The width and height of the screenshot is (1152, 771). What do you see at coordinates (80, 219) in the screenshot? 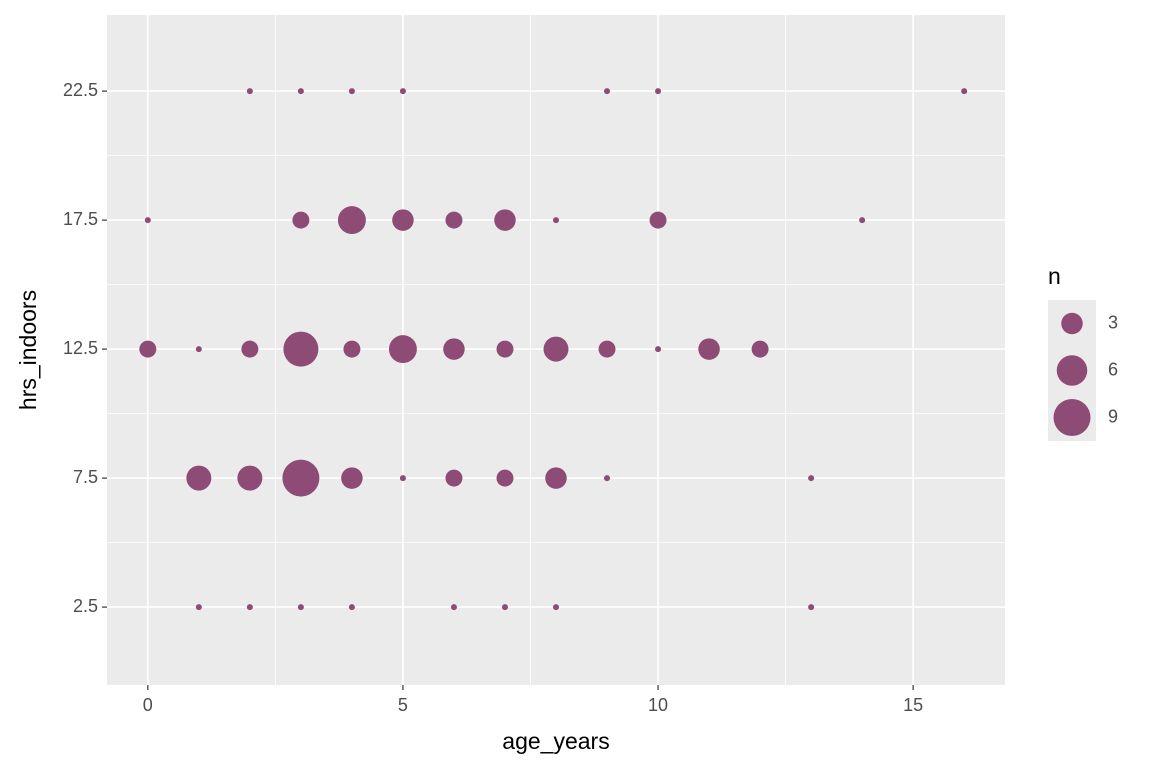
I see `y-tick-label: 17.5` at bounding box center [80, 219].